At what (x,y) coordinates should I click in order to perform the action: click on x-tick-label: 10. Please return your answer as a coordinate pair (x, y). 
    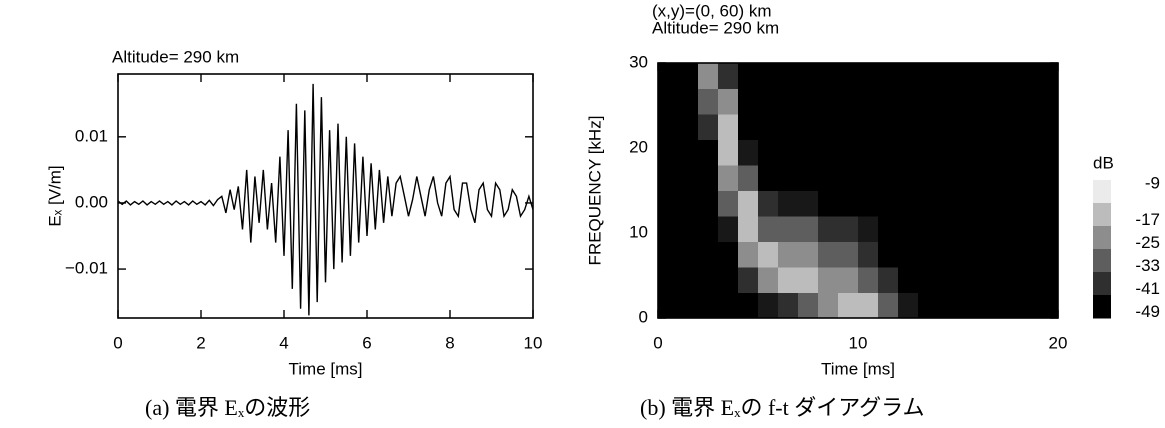
    Looking at the image, I should click on (533, 342).